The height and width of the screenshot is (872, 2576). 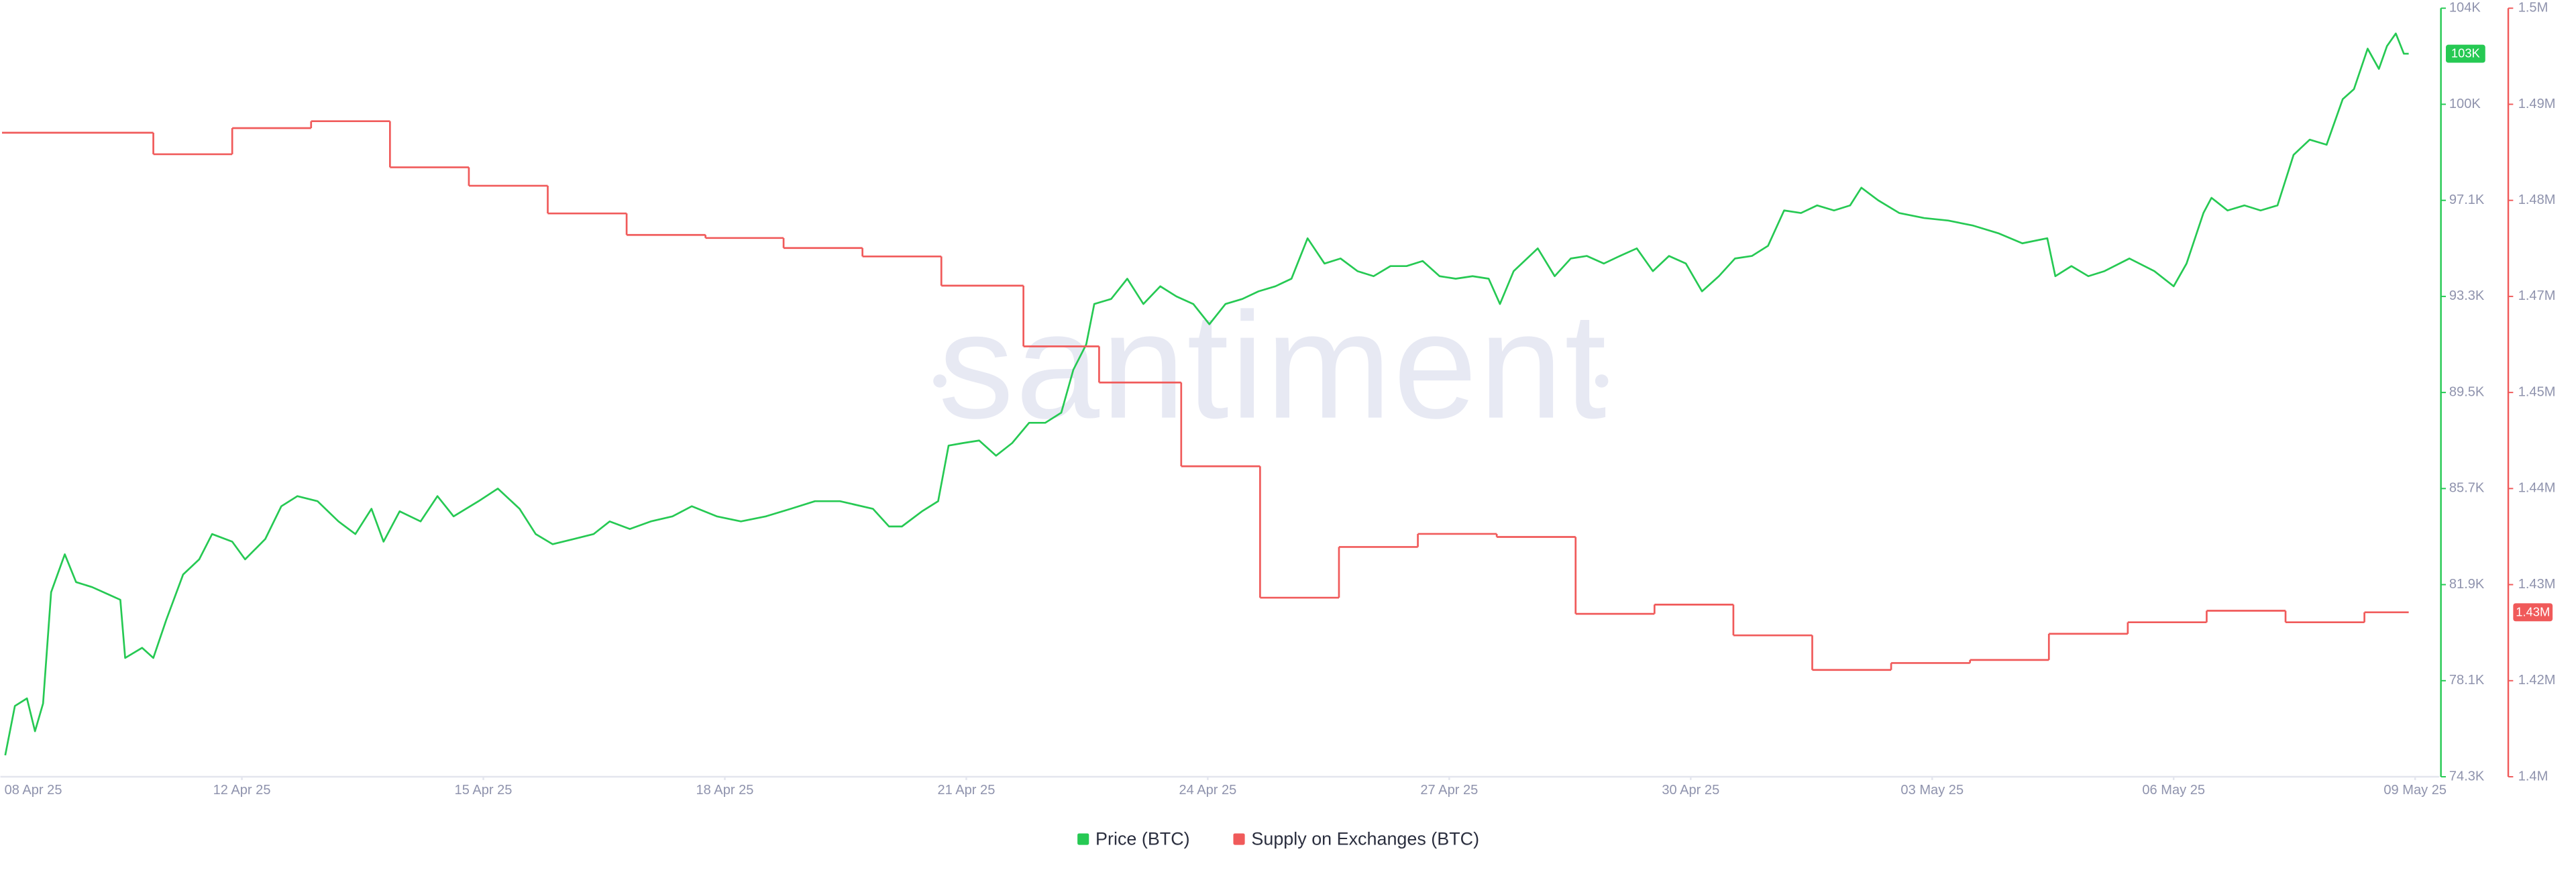 I want to click on current-badge-label: 1.43M, so click(x=2533, y=611).